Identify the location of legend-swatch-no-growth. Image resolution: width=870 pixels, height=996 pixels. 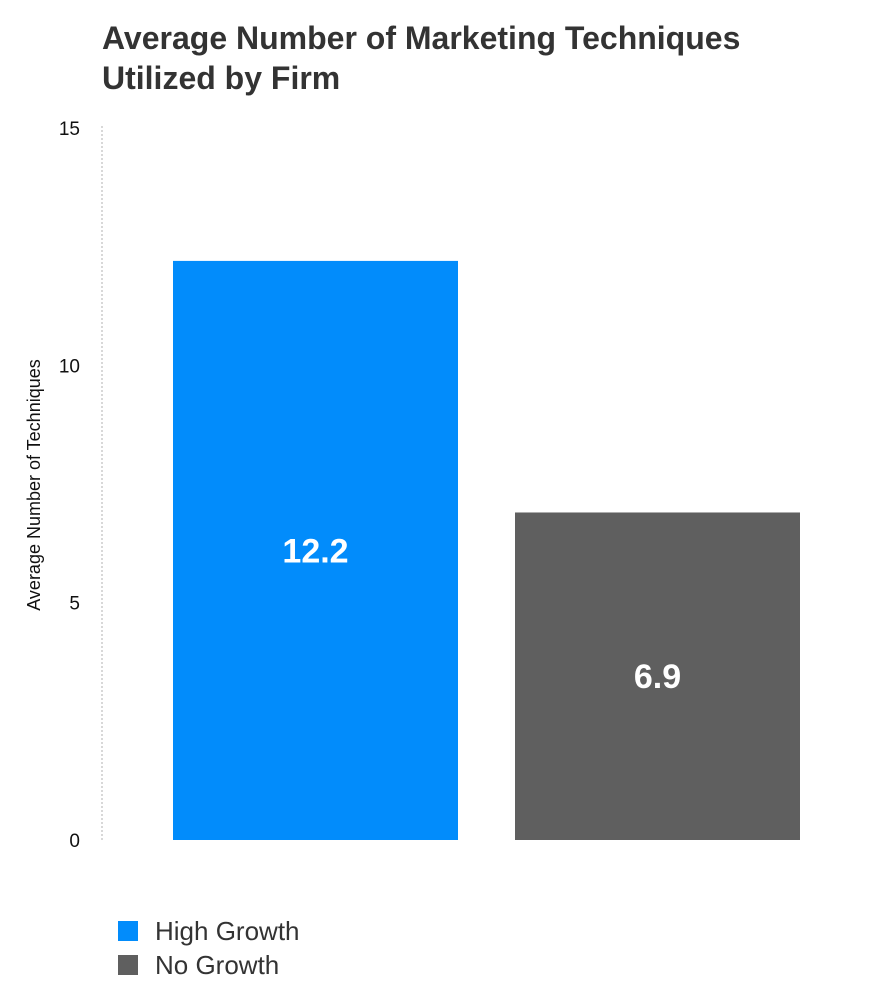
(128, 965).